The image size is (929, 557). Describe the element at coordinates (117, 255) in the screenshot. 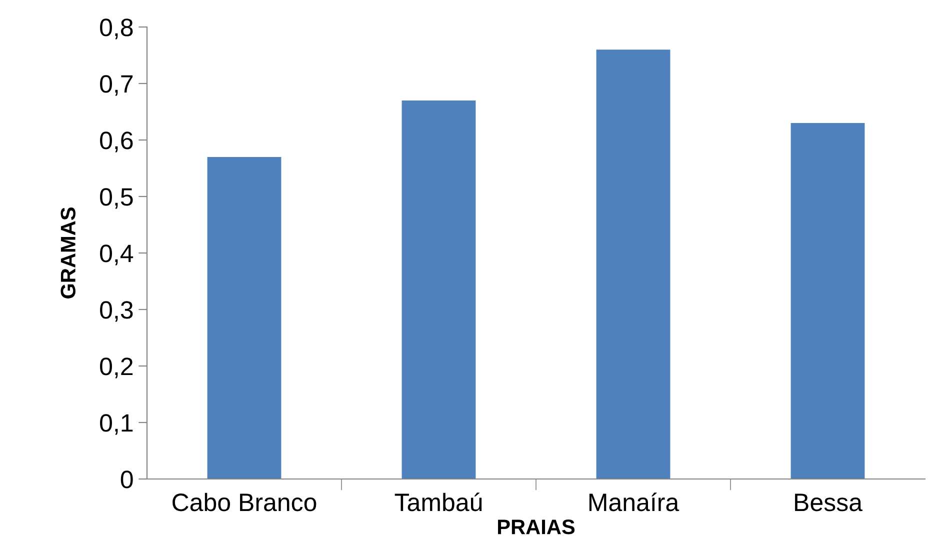

I see `y-tick-label: 0,4` at that location.